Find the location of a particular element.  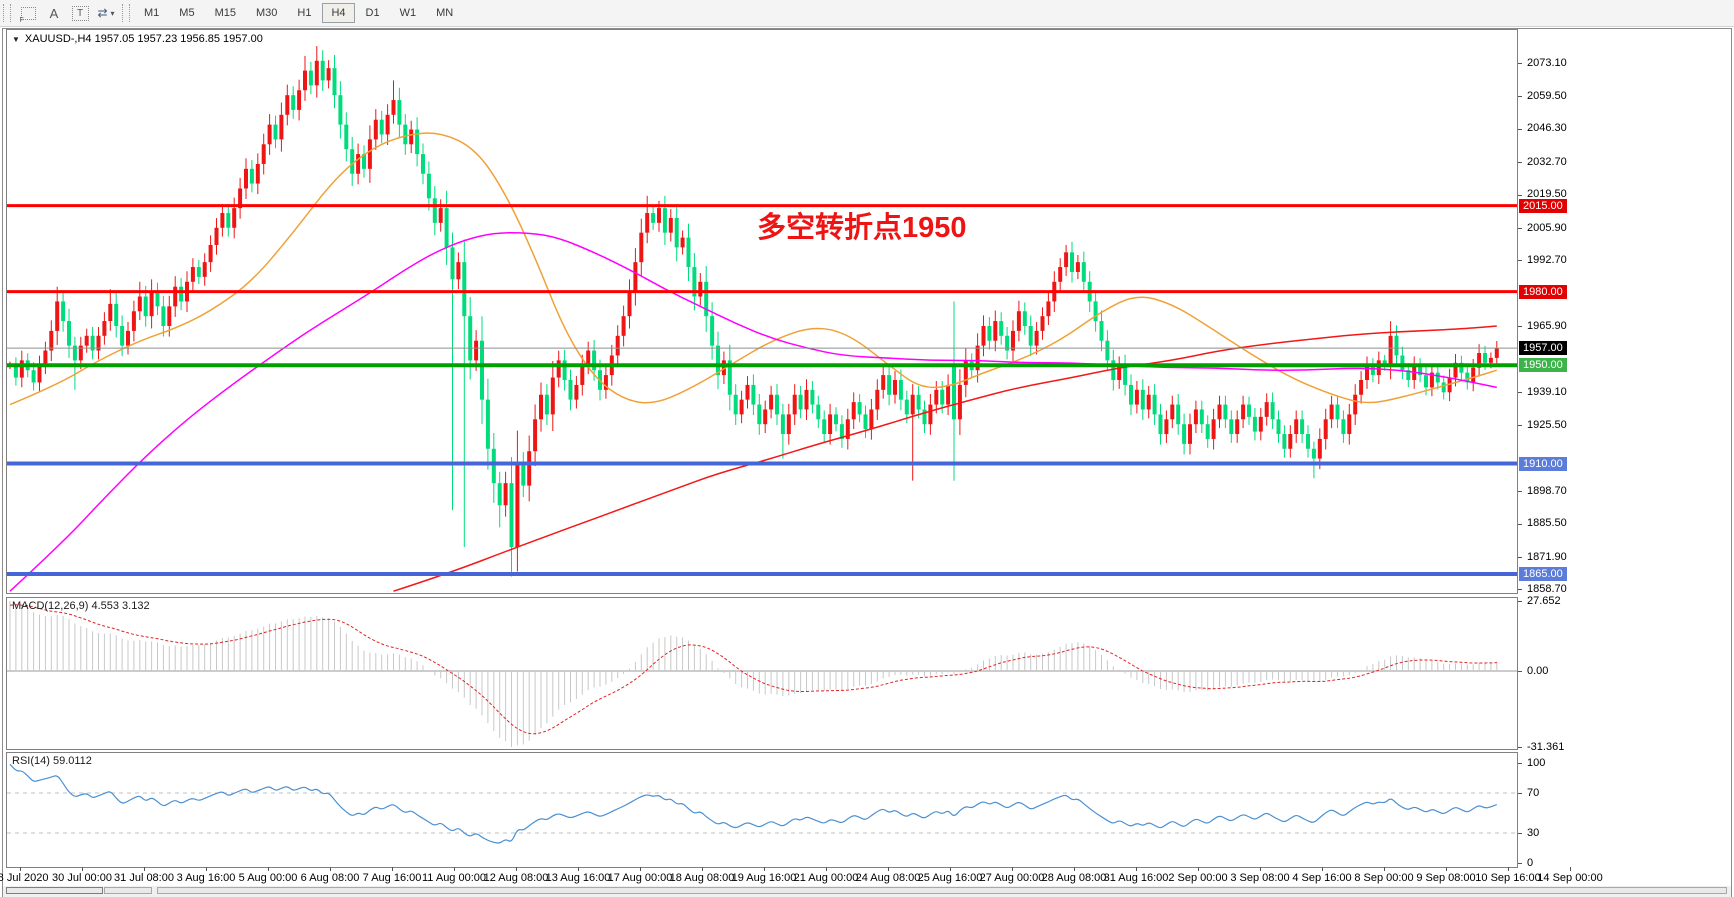

dropdown-caret-icon: ▾ is located at coordinates (112, 13).